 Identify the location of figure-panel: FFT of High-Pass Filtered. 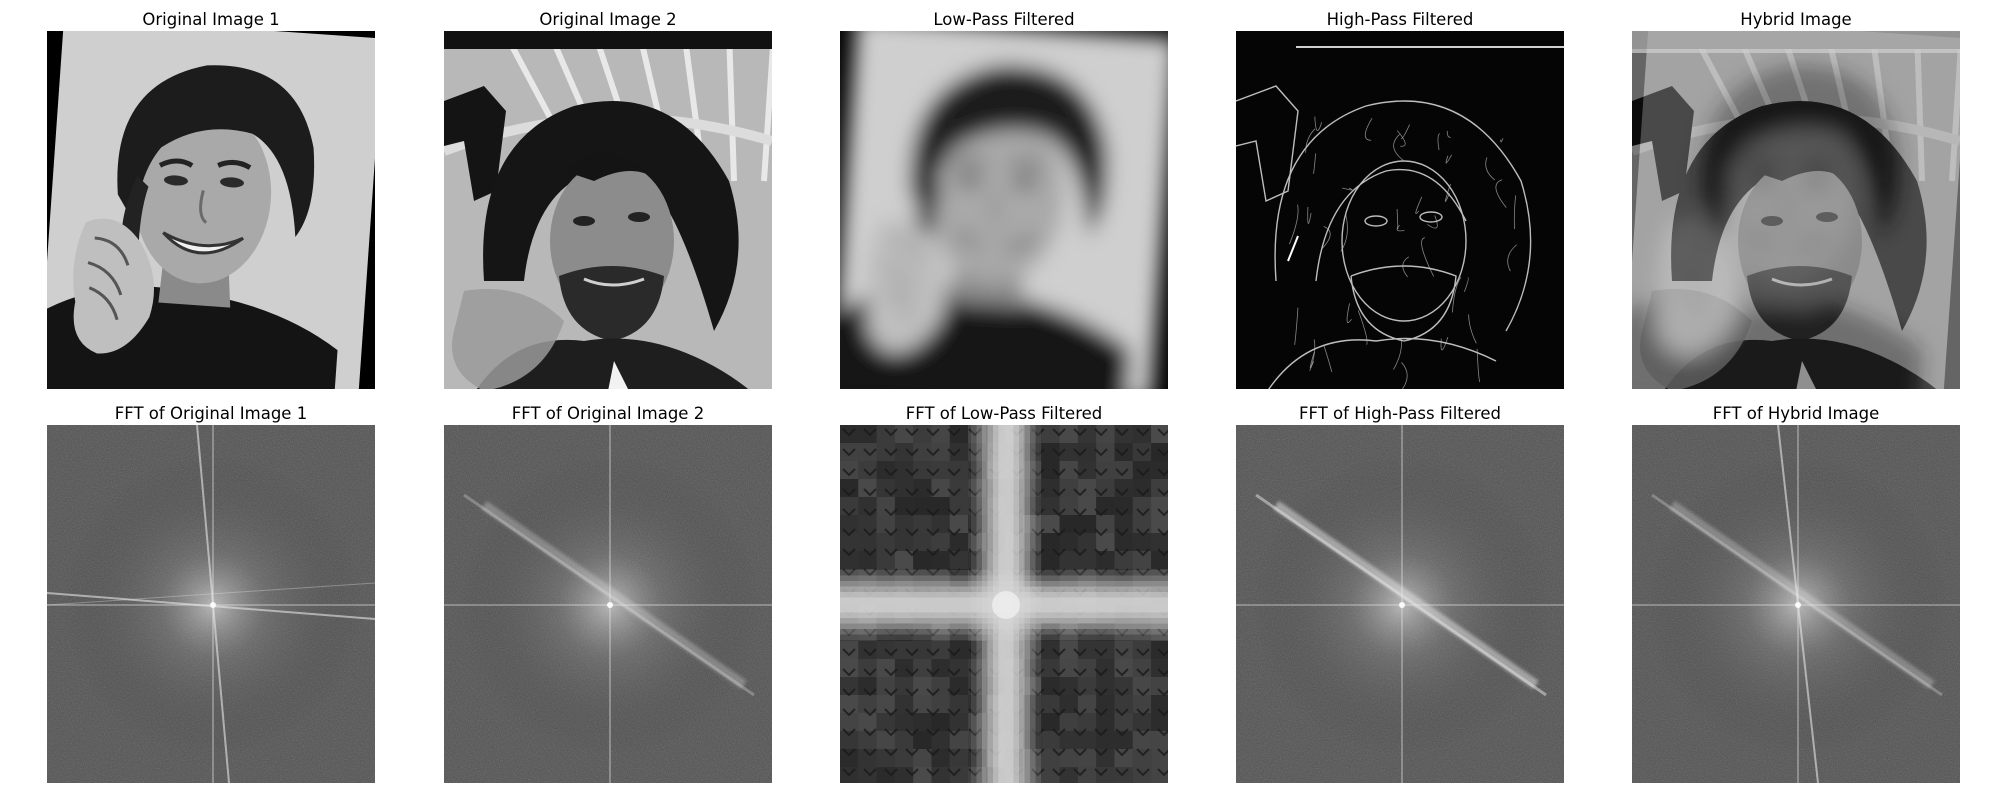
(1400, 592).